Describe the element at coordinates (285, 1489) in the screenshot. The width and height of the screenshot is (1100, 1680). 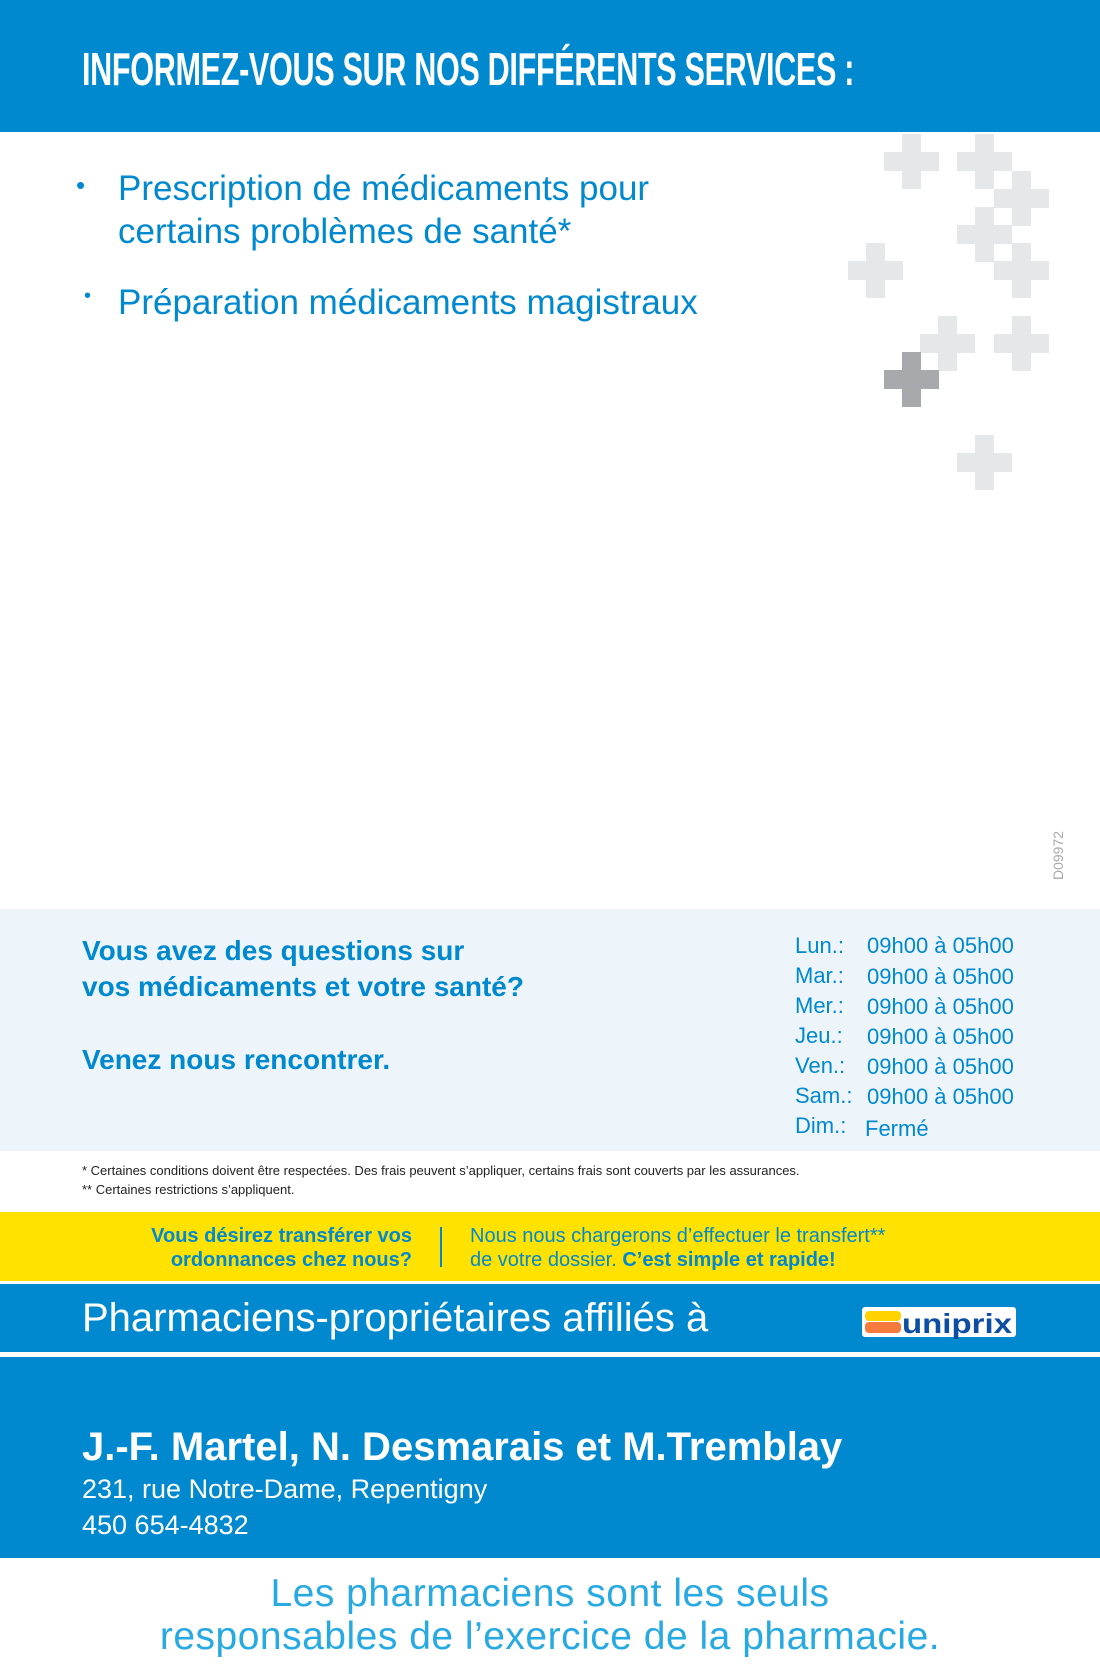
I see `address: 231, rue Notre-Dame, Repentigny` at that location.